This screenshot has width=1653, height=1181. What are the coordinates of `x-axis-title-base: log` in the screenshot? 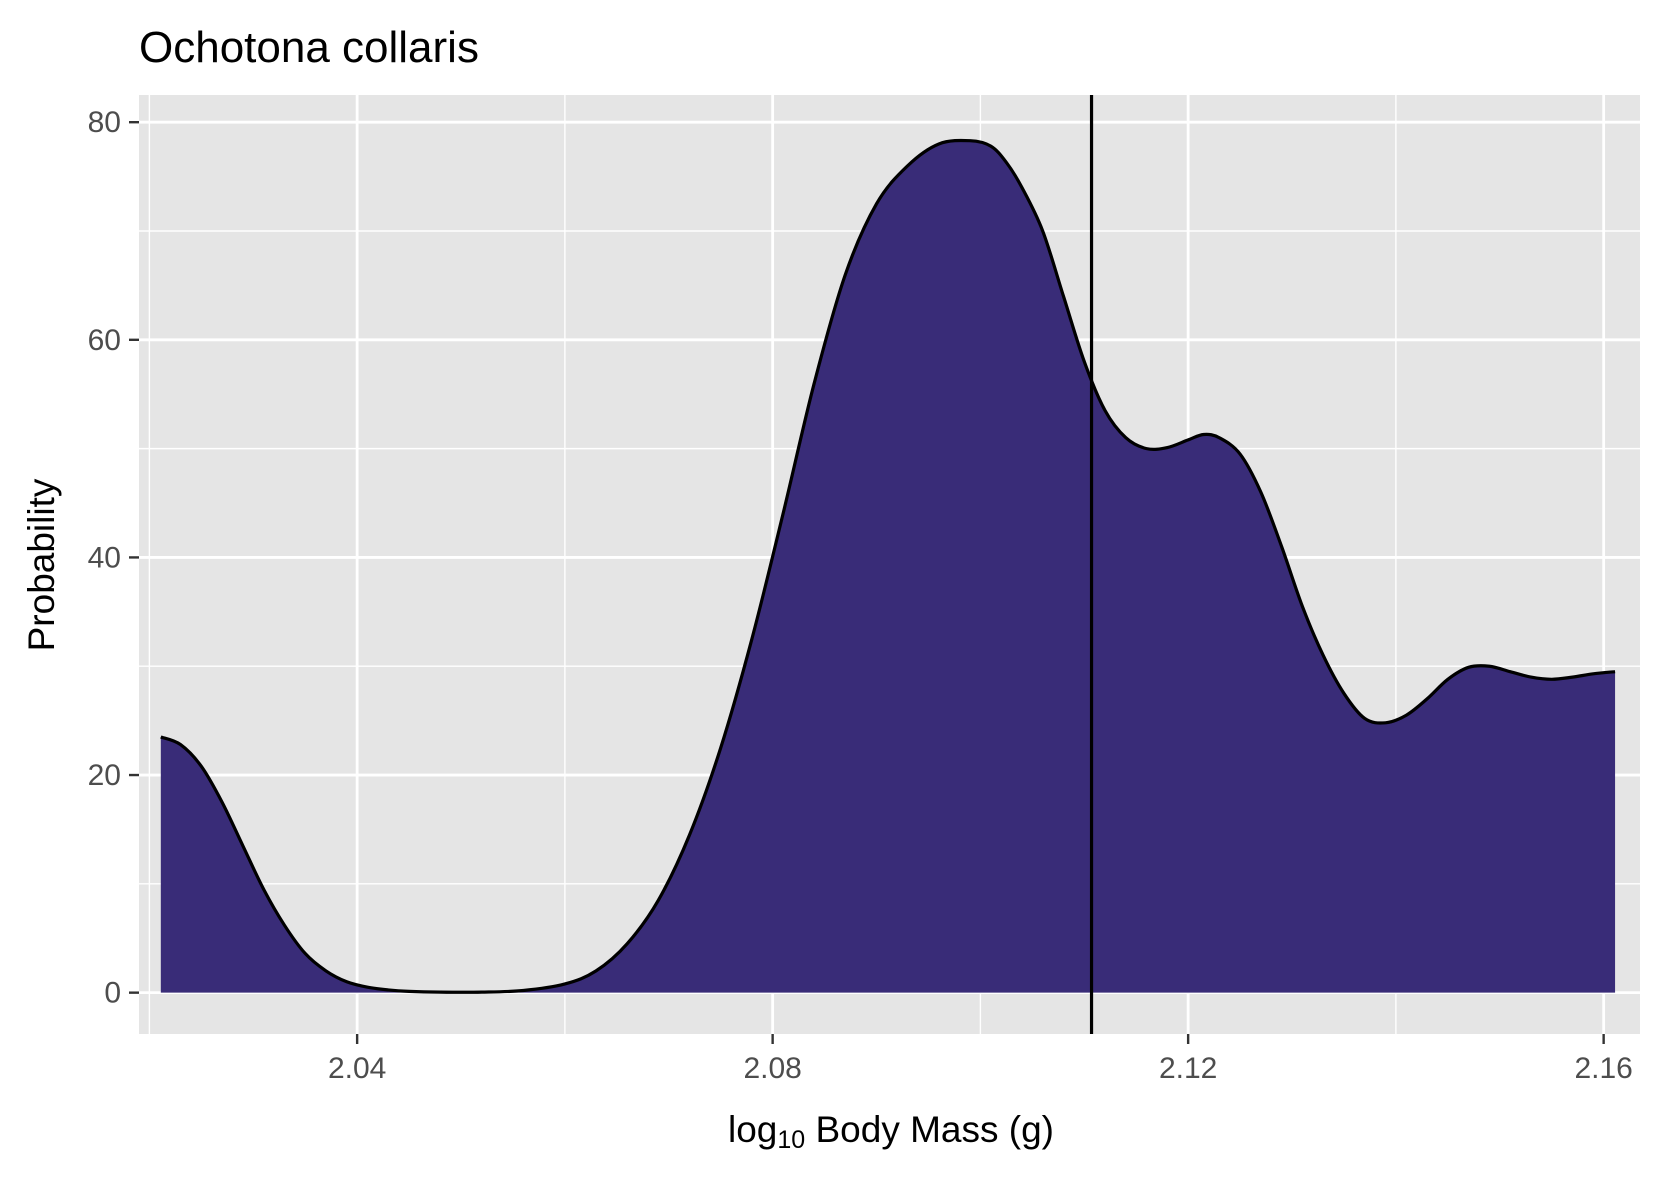 It's located at (752, 1129).